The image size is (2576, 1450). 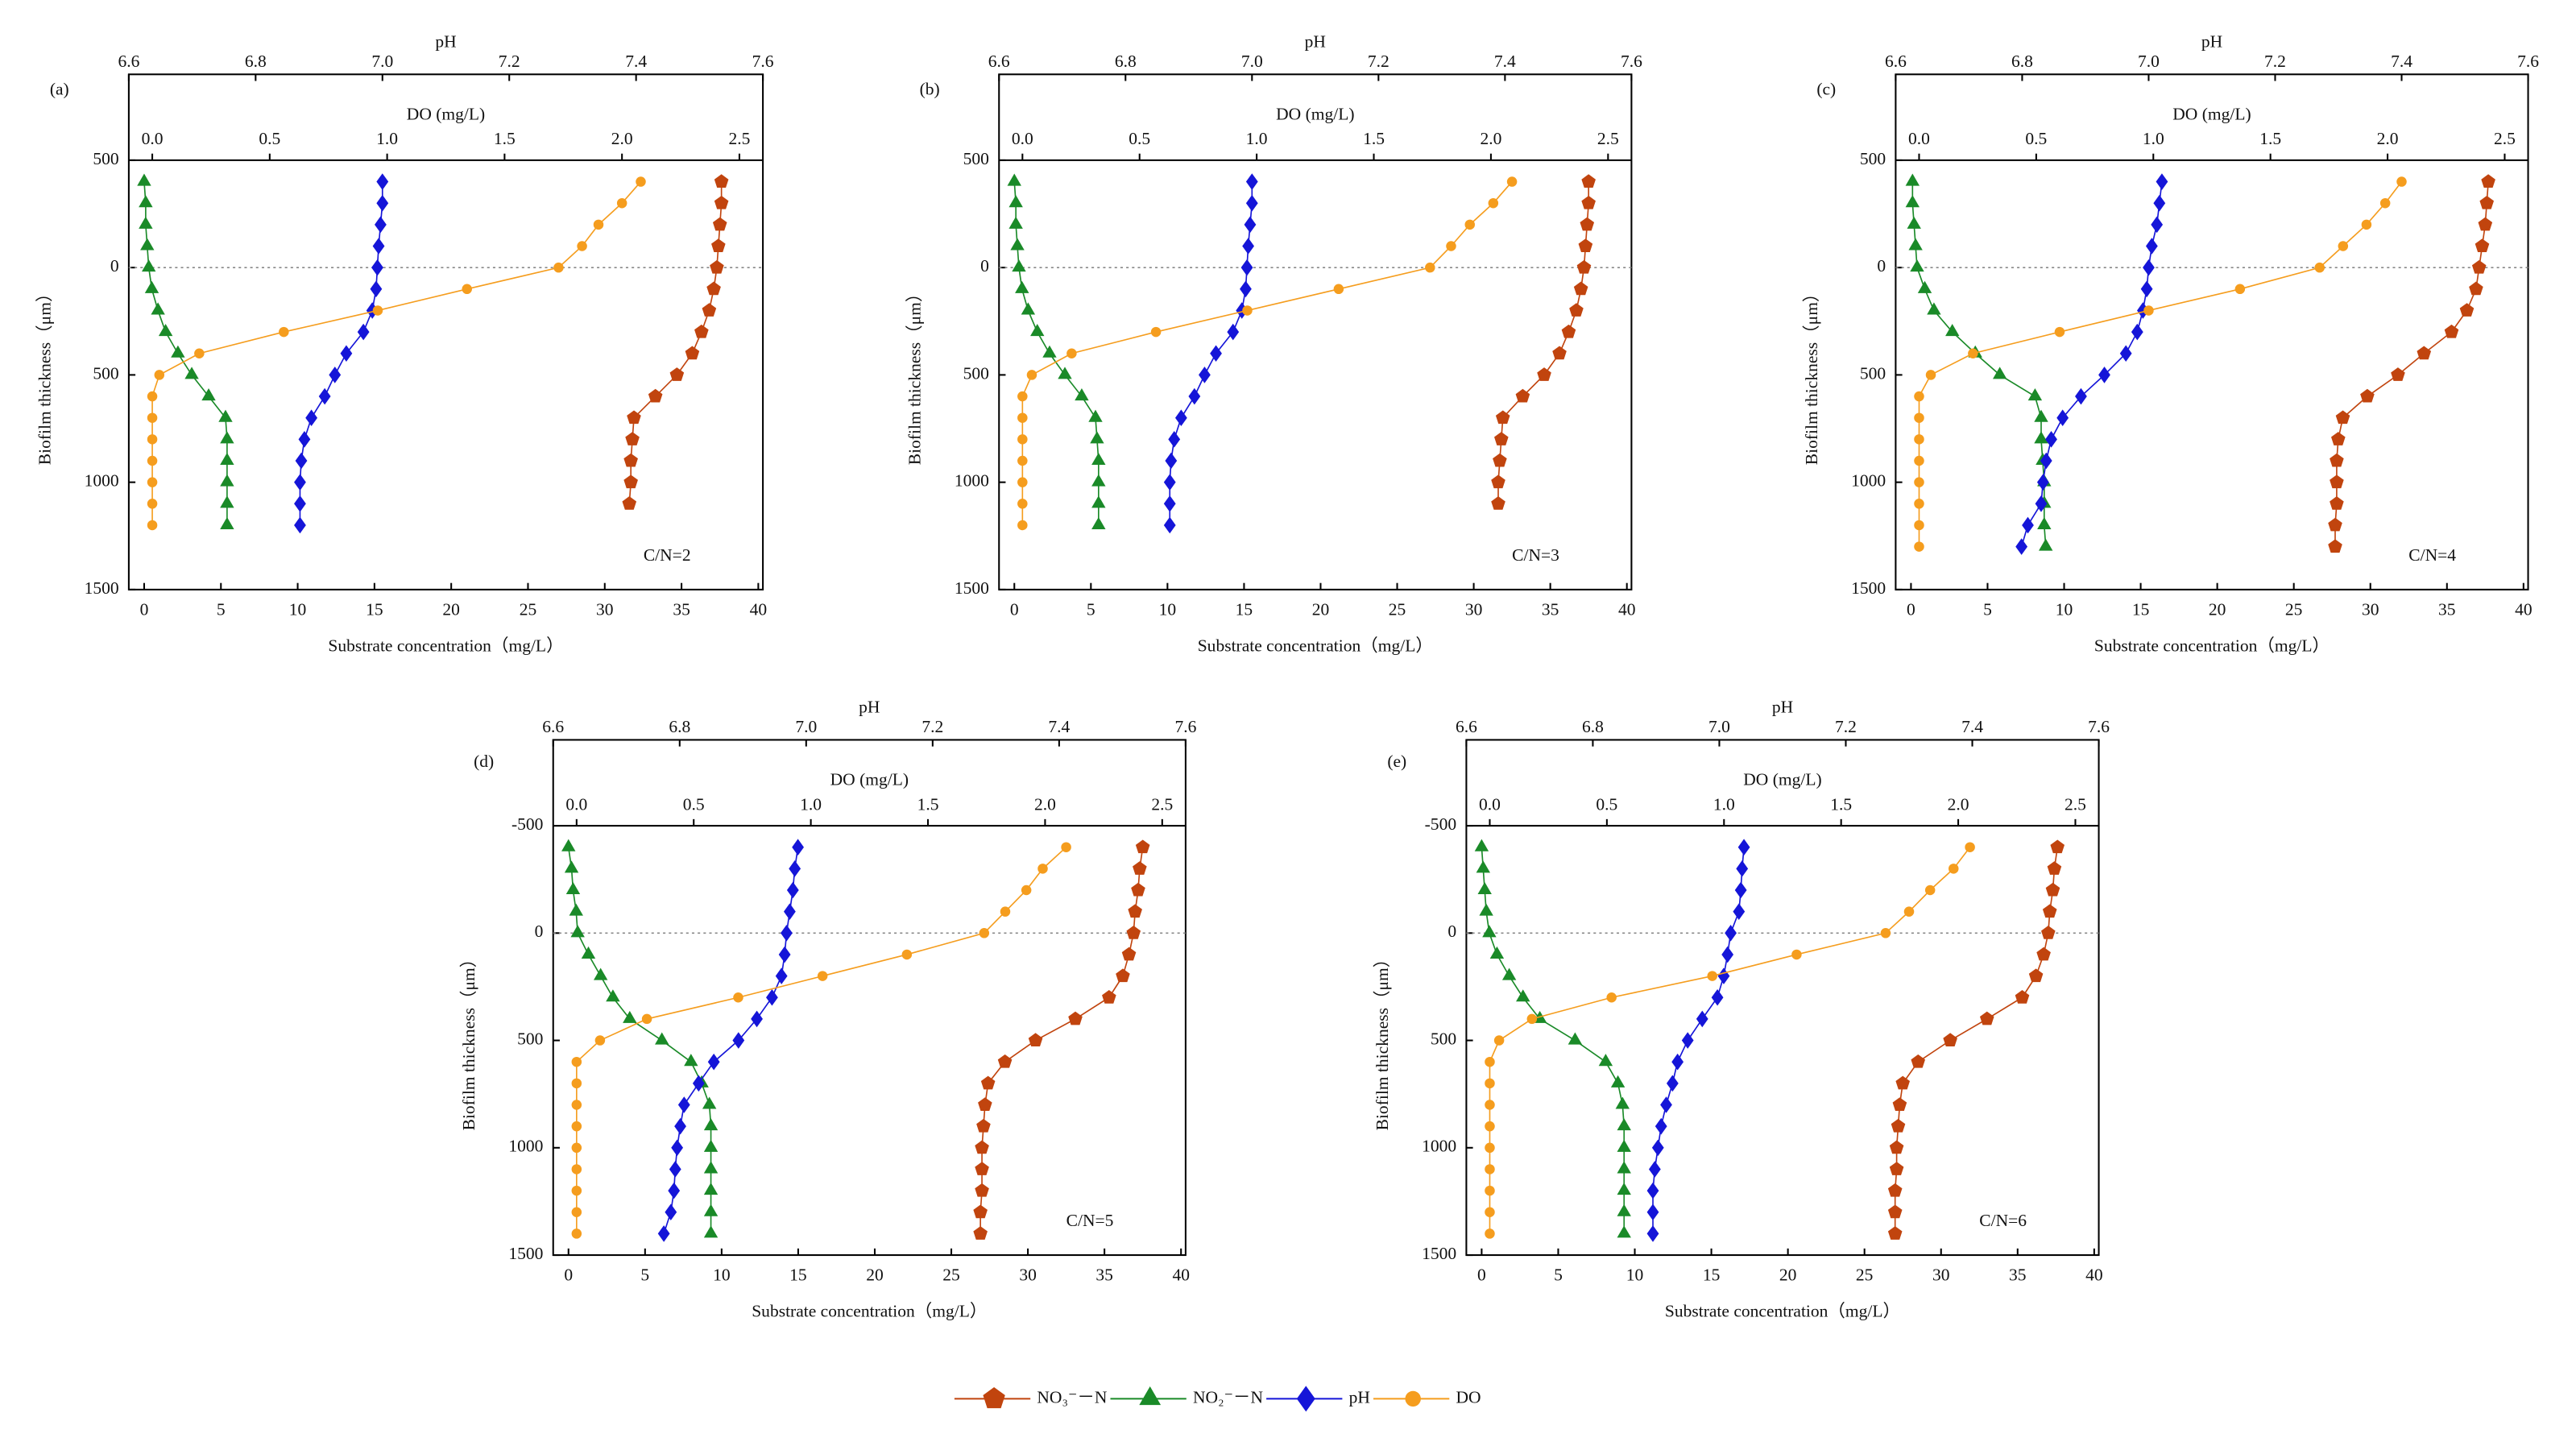 What do you see at coordinates (128, 62) in the screenshot?
I see `x3-tick-label: 6.6` at bounding box center [128, 62].